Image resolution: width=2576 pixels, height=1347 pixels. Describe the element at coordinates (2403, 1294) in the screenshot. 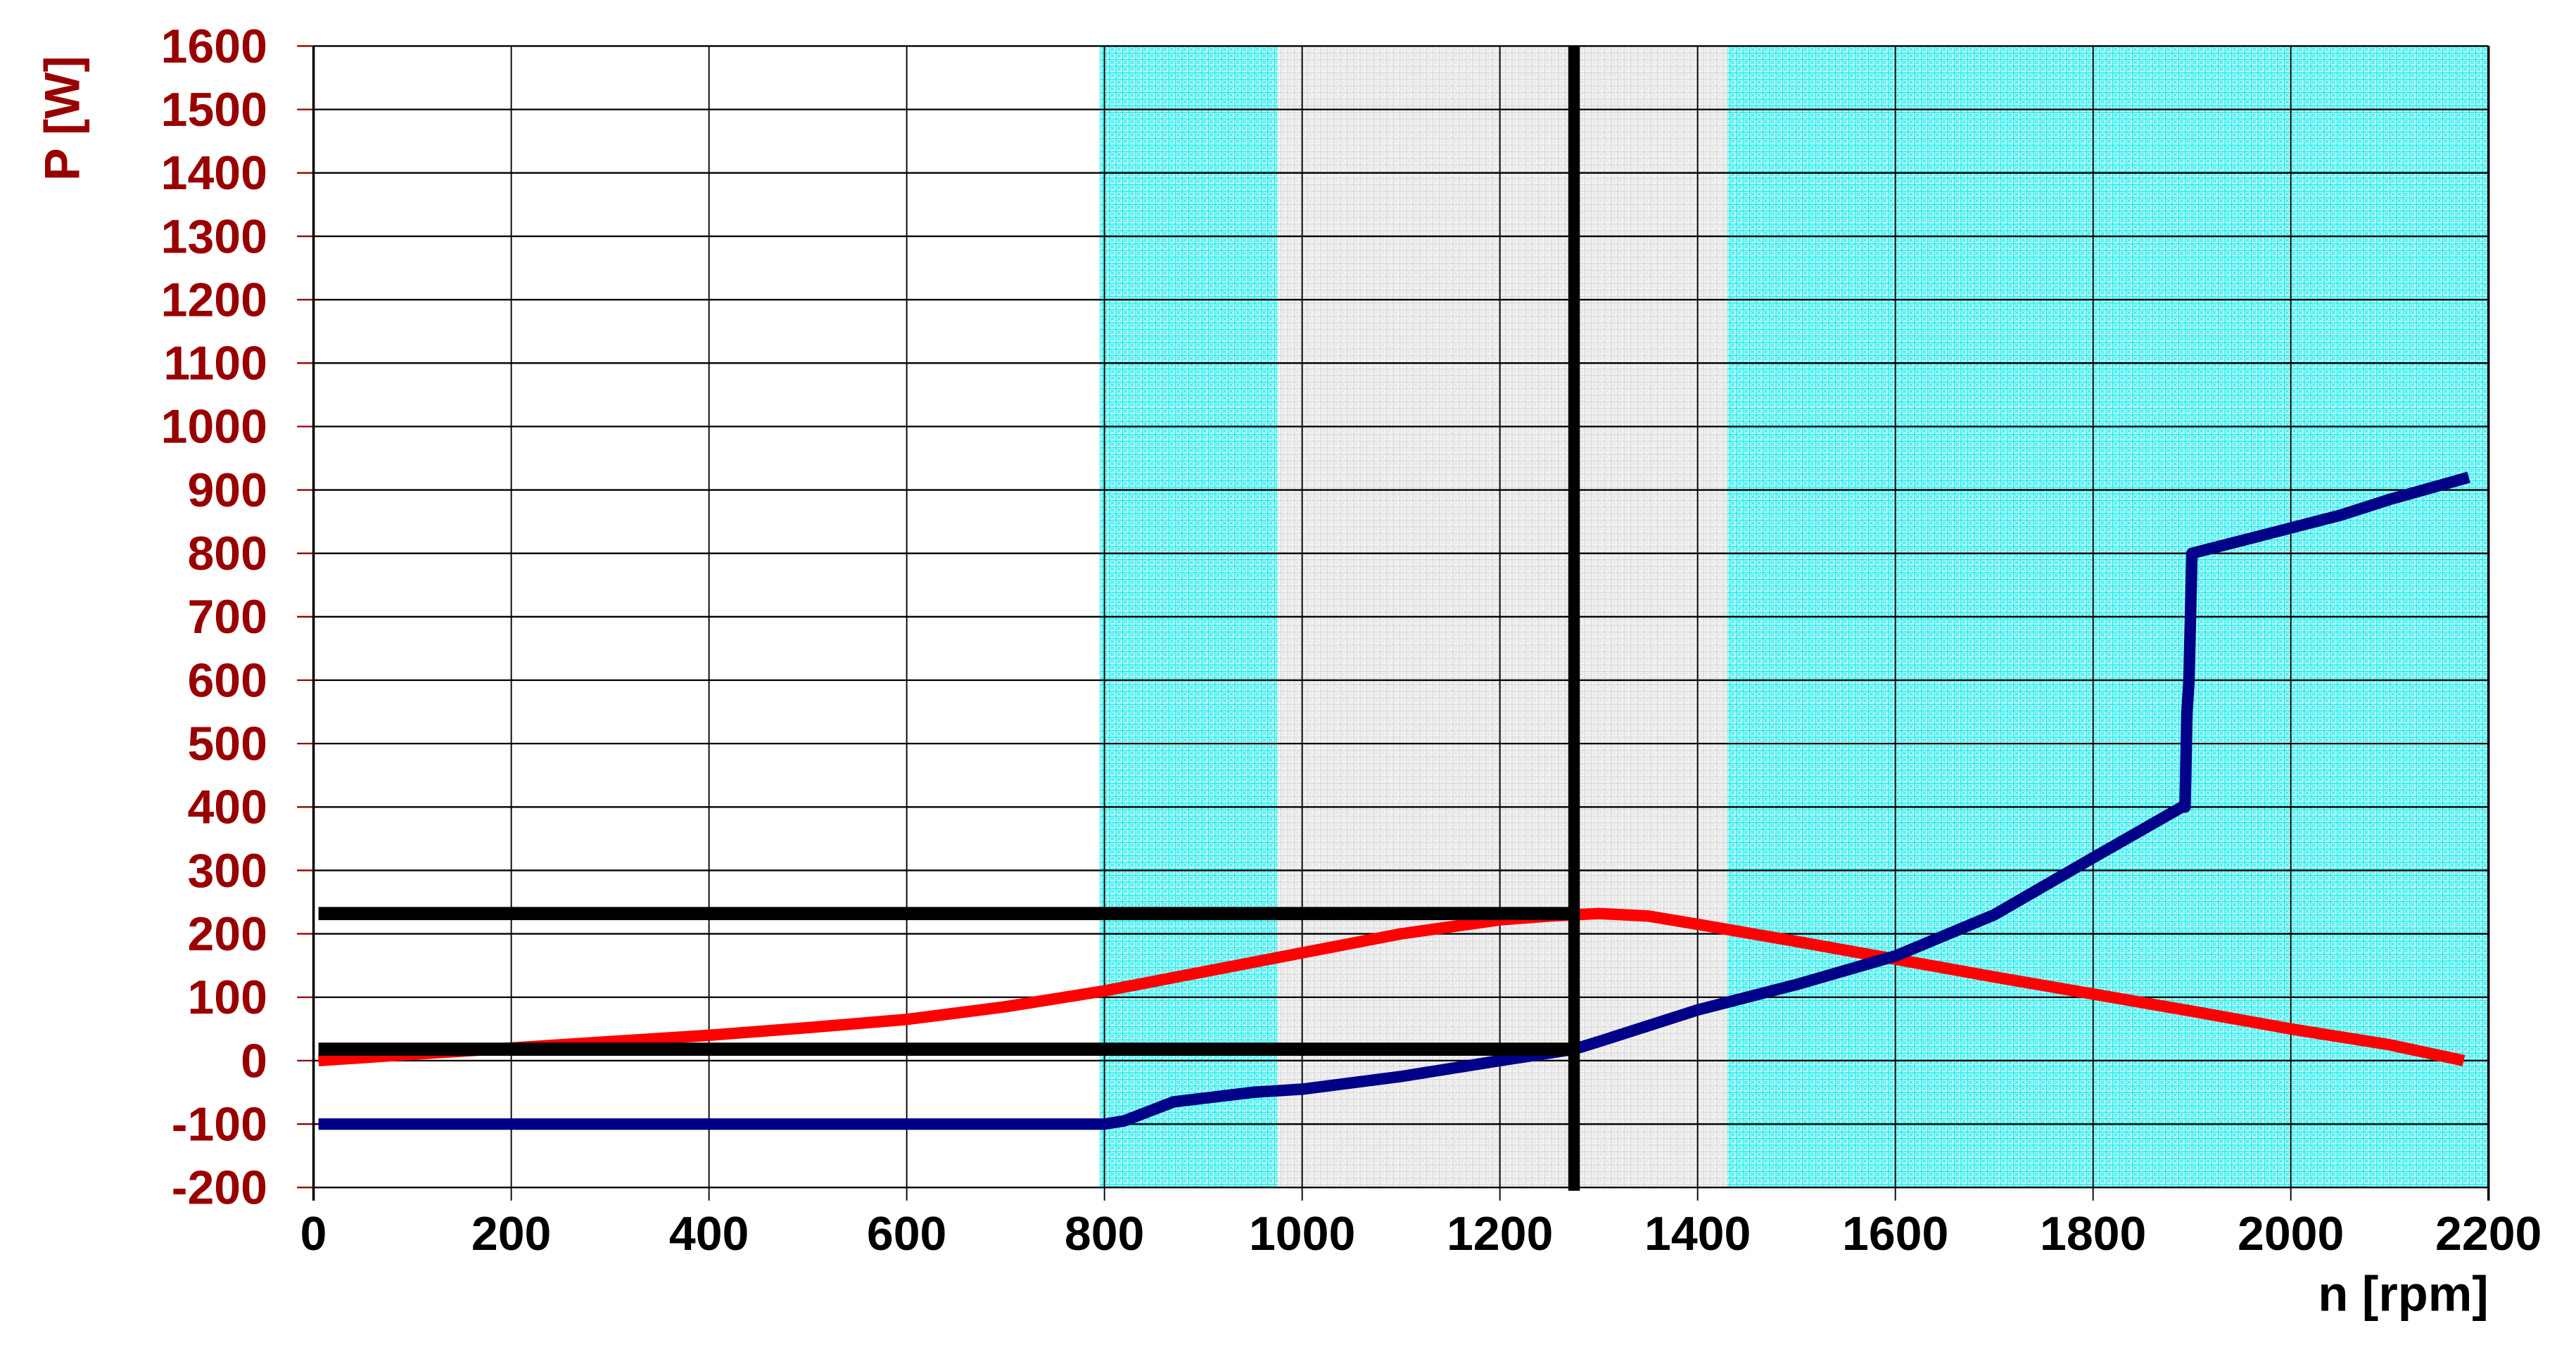

I see `x-axis-label: n [rpm]` at that location.